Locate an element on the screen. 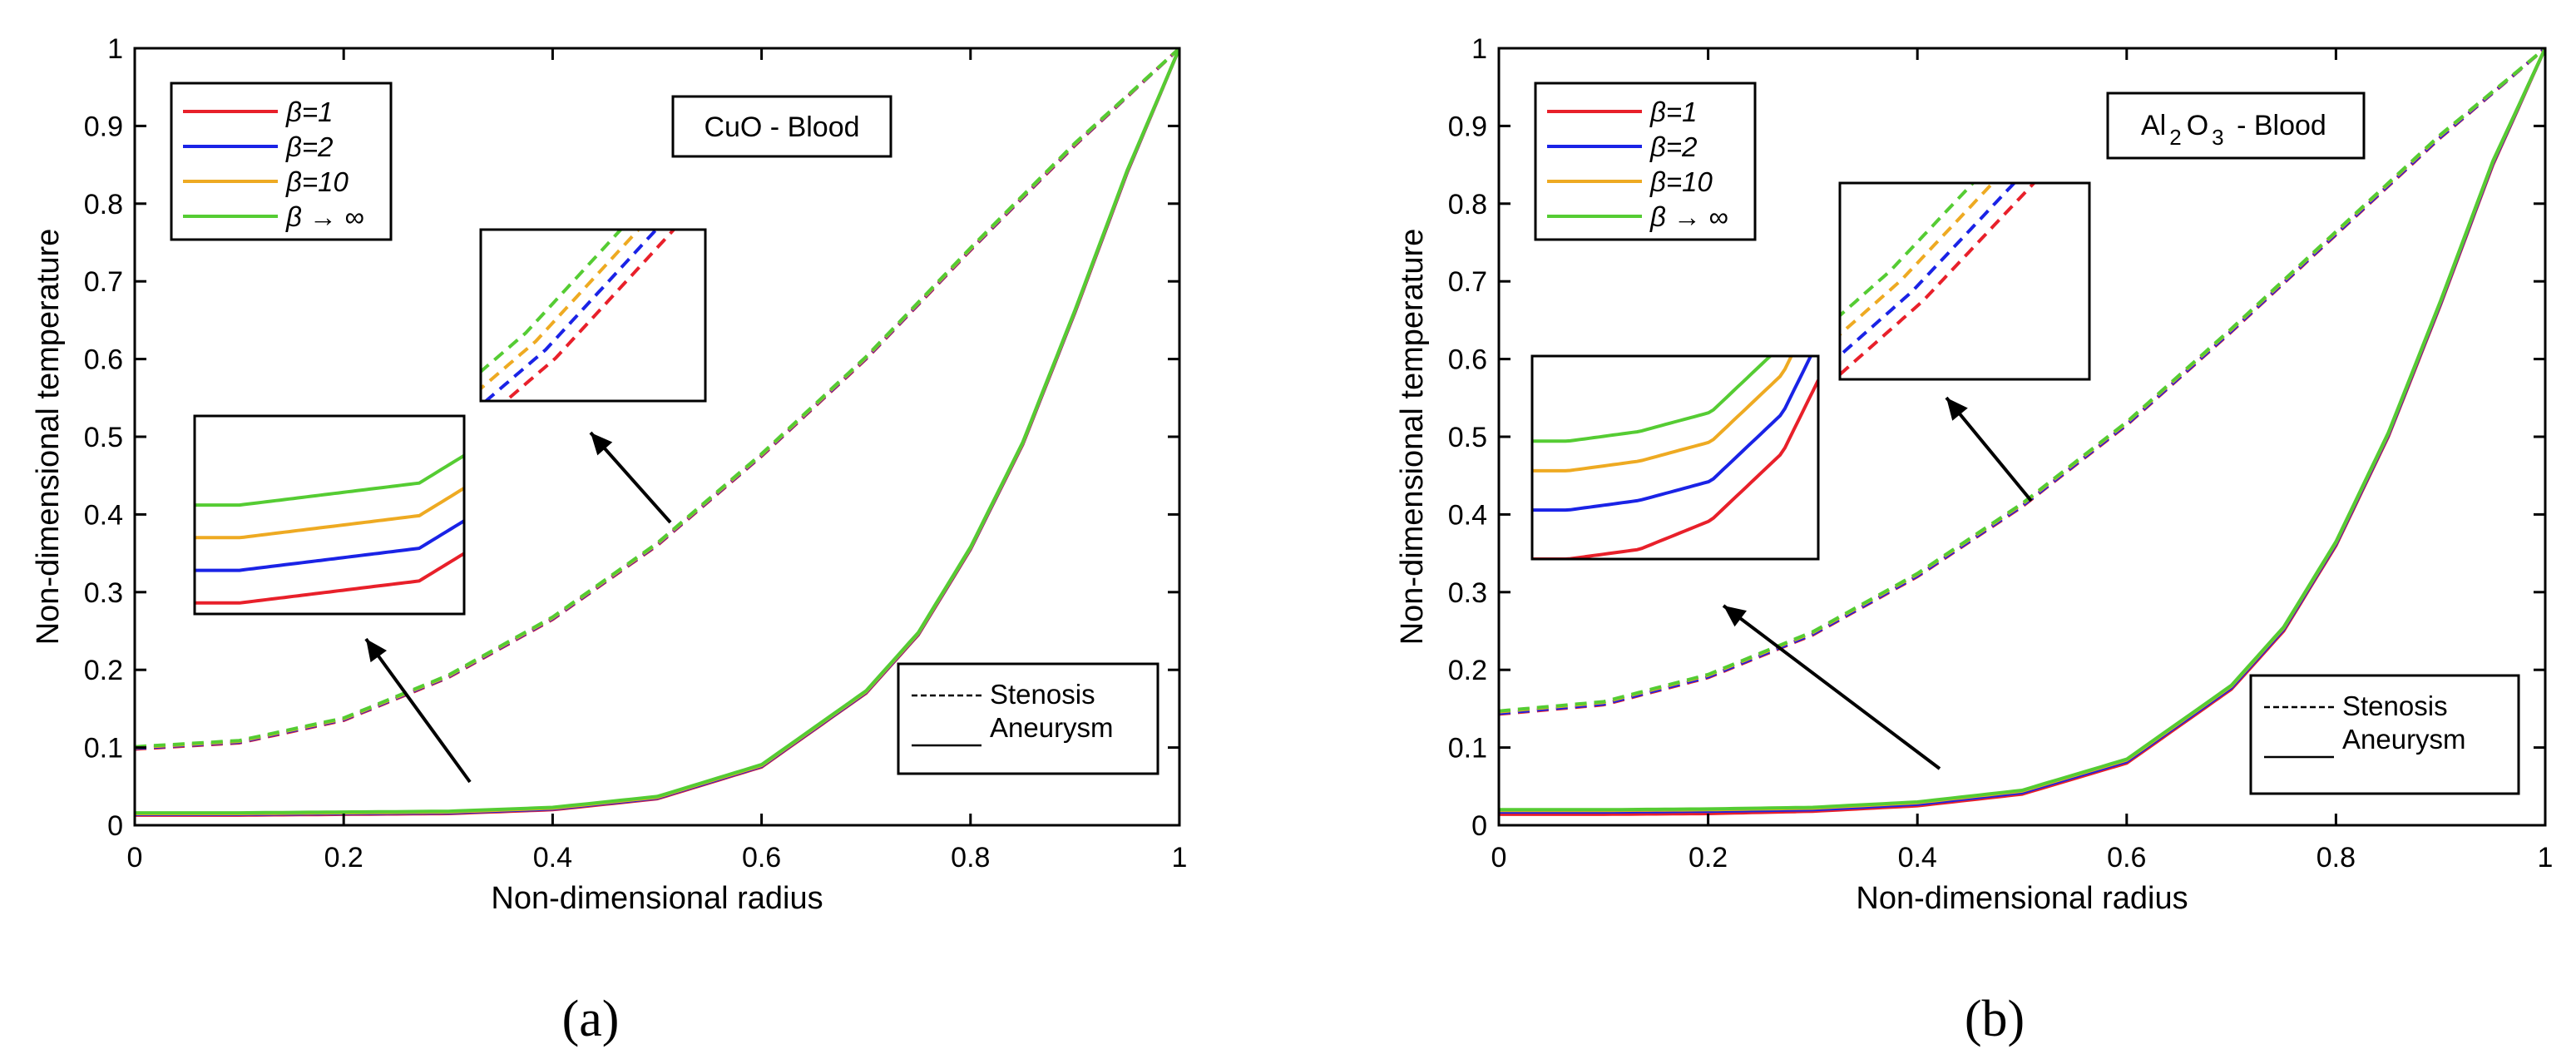  y-tick-label: 0.8 is located at coordinates (1467, 205).